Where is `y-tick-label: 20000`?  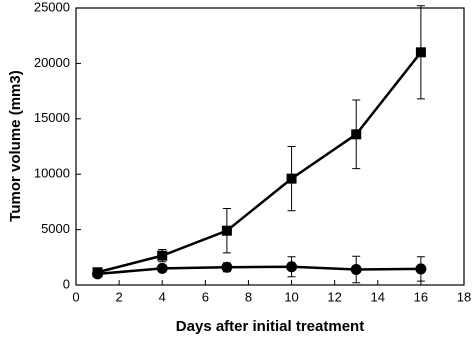
y-tick-label: 20000 is located at coordinates (52, 62).